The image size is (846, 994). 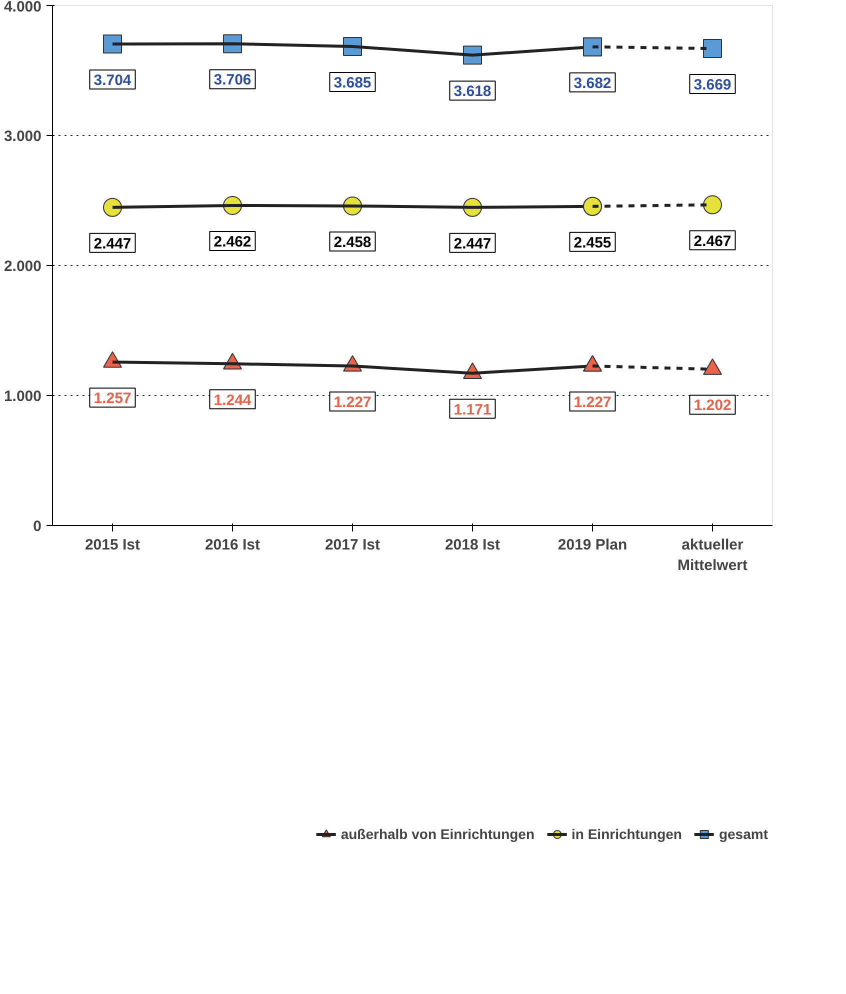 What do you see at coordinates (437, 834) in the screenshot?
I see `legend-label: außerhalb von Einrichtungen` at bounding box center [437, 834].